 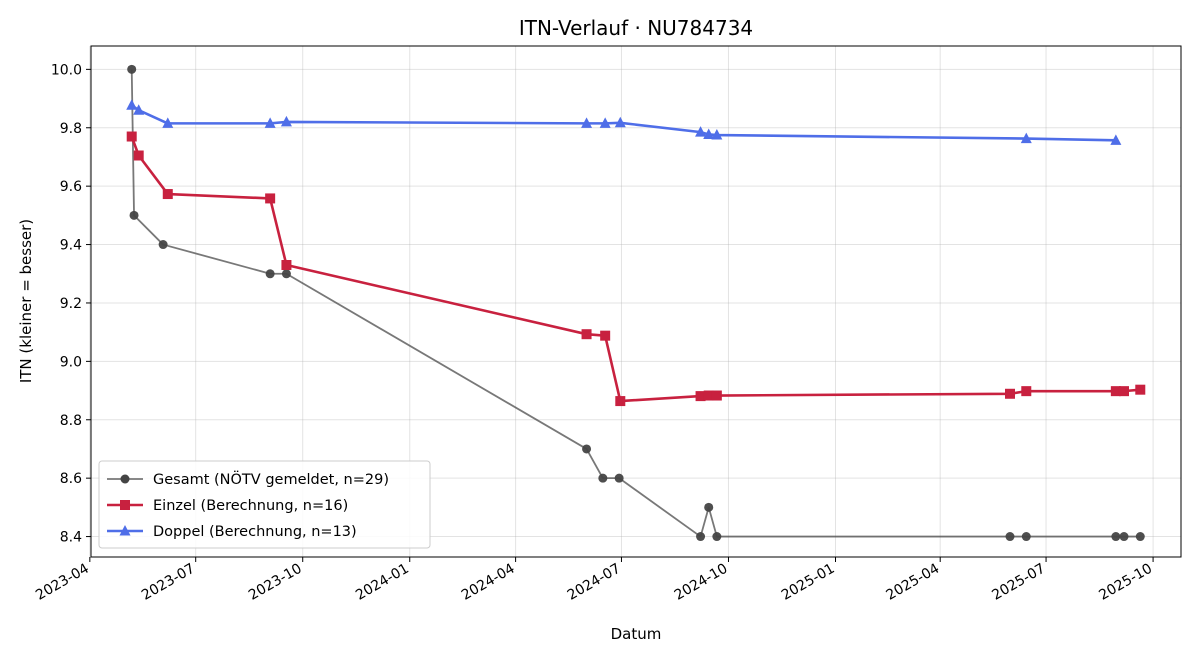 What do you see at coordinates (66, 70) in the screenshot?
I see `y-tick-label: 10.0` at bounding box center [66, 70].